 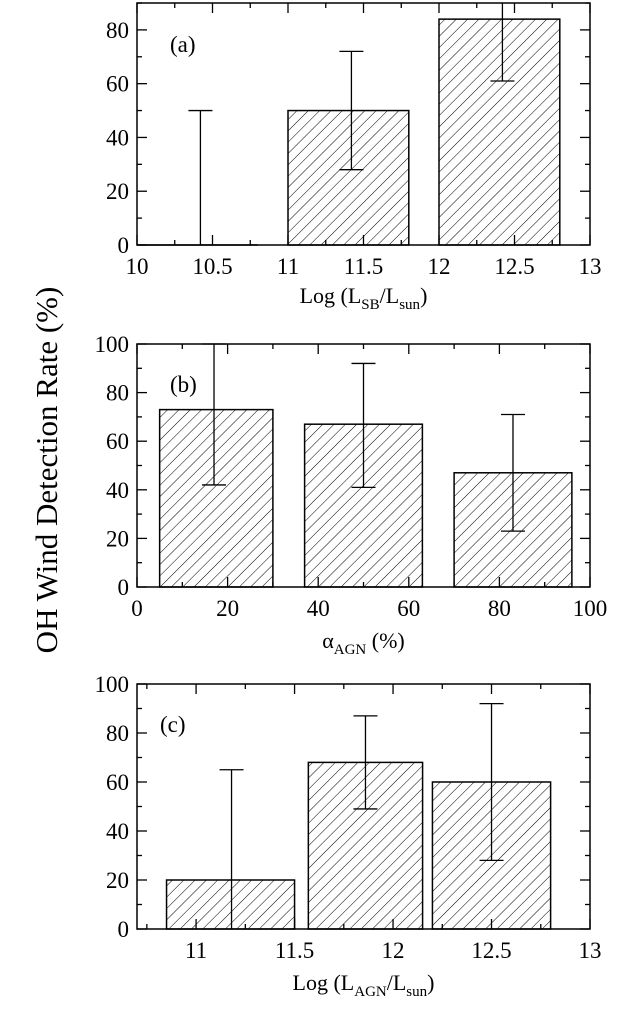 I want to click on panel-a-ytick-label: 40, so click(x=117, y=137).